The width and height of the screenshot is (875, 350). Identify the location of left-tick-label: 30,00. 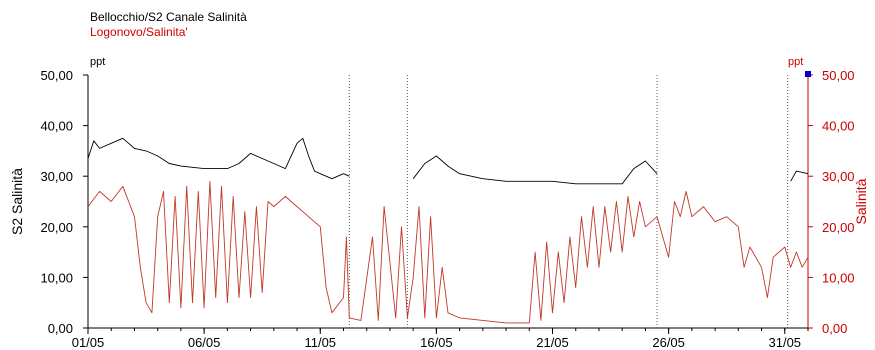
(56, 176).